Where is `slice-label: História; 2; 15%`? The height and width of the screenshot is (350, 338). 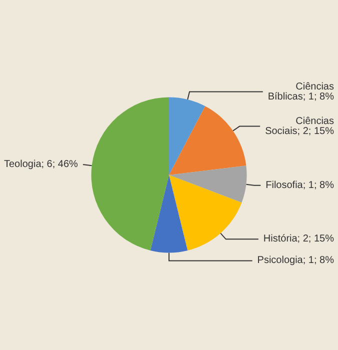
slice-label: História; 2; 15% is located at coordinates (298, 239).